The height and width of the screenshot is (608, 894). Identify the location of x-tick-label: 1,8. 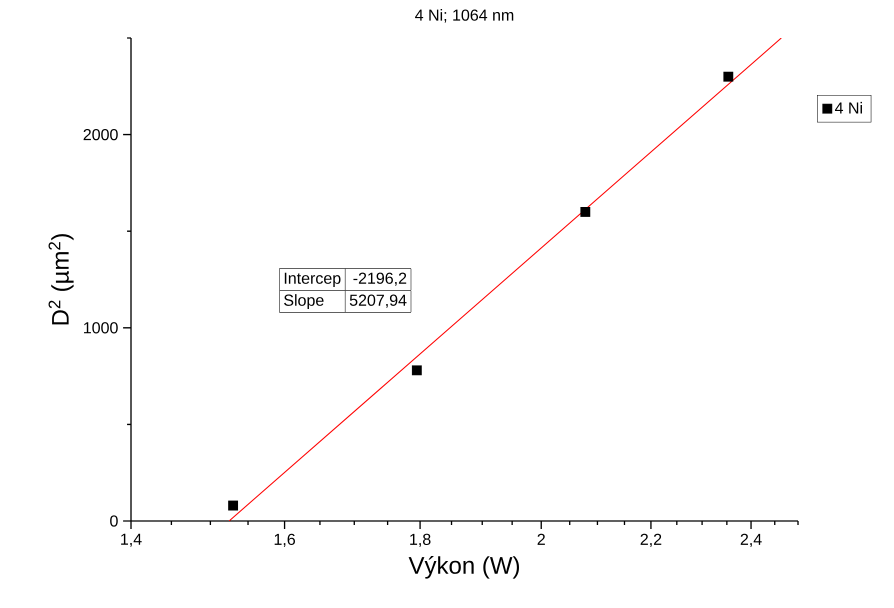
(420, 540).